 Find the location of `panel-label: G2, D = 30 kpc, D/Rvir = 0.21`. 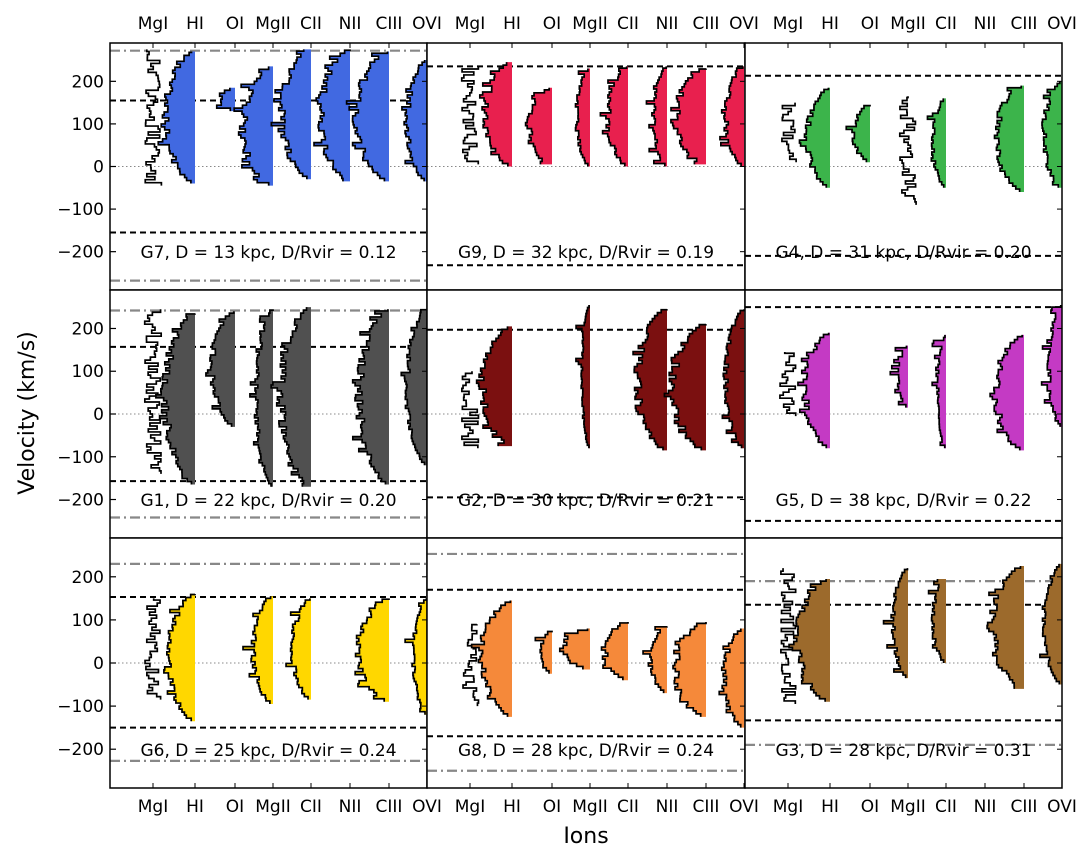

panel-label: G2, D = 30 kpc, D/Rvir = 0.21 is located at coordinates (586, 501).